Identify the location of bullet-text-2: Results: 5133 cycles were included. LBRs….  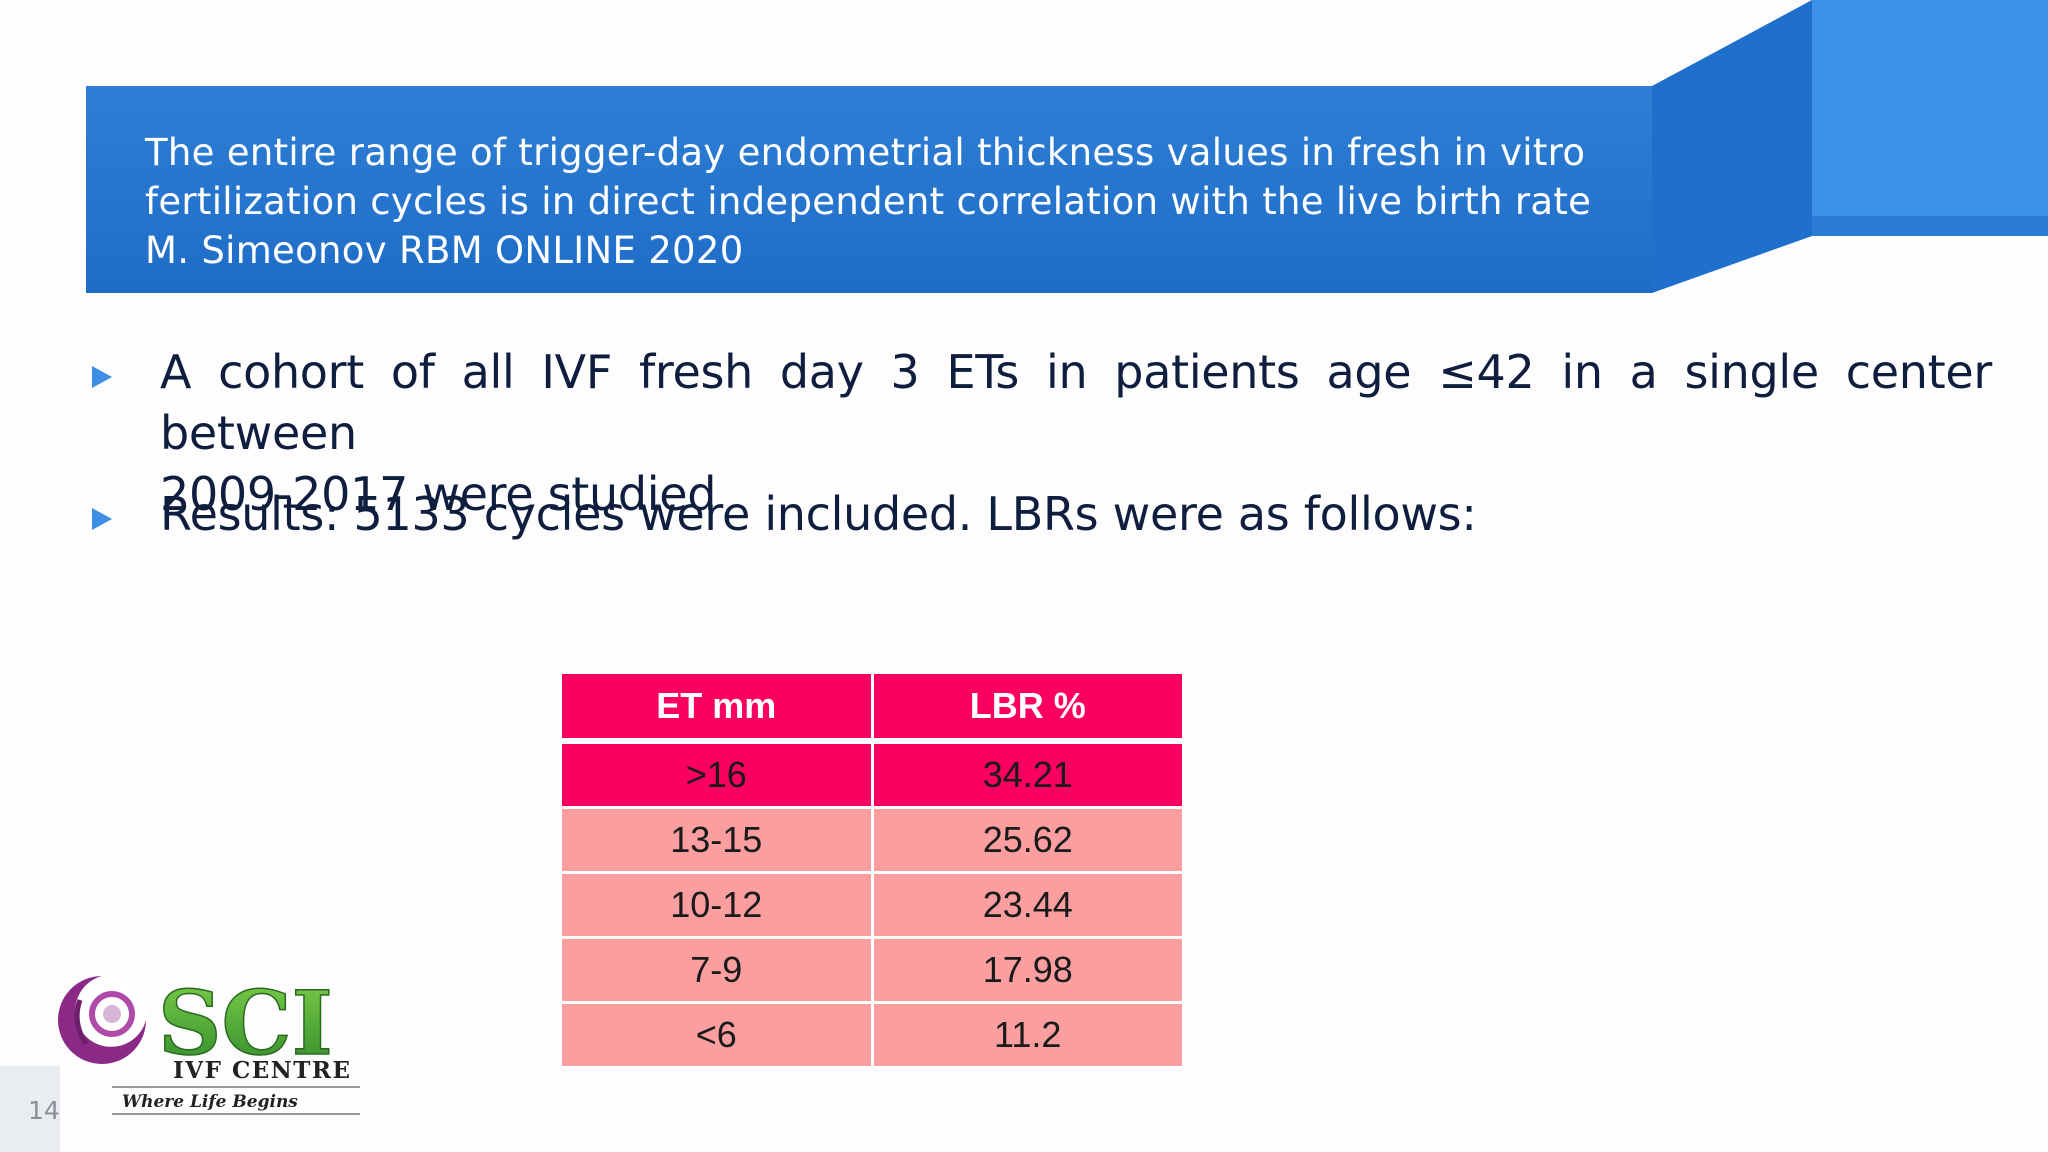
(818, 514).